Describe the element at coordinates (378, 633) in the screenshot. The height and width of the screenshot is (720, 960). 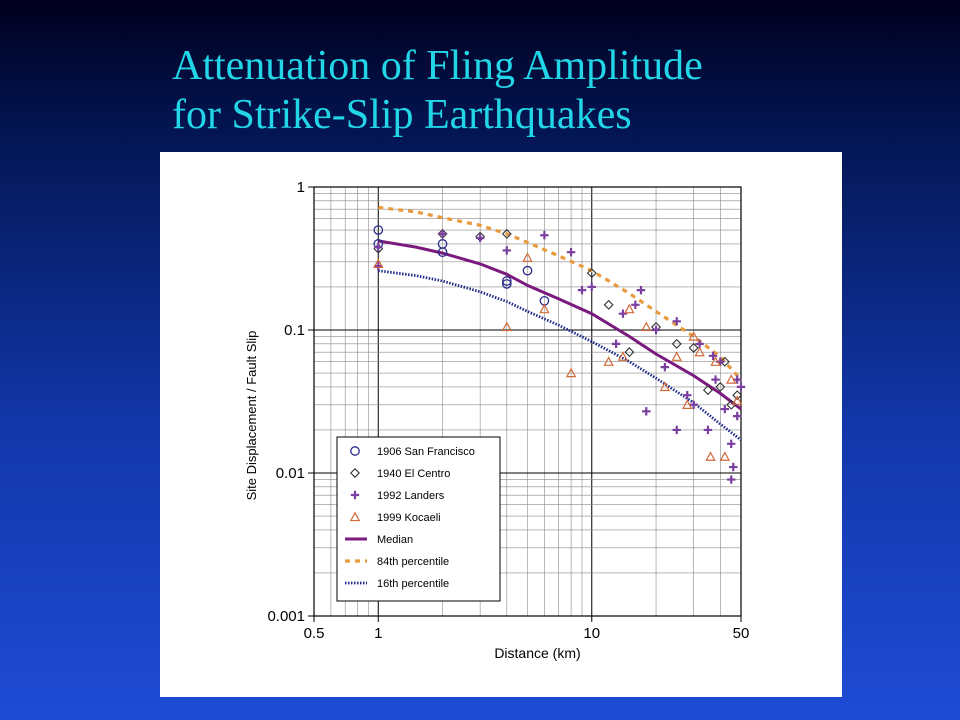
I see `x-tick-label: 1` at that location.